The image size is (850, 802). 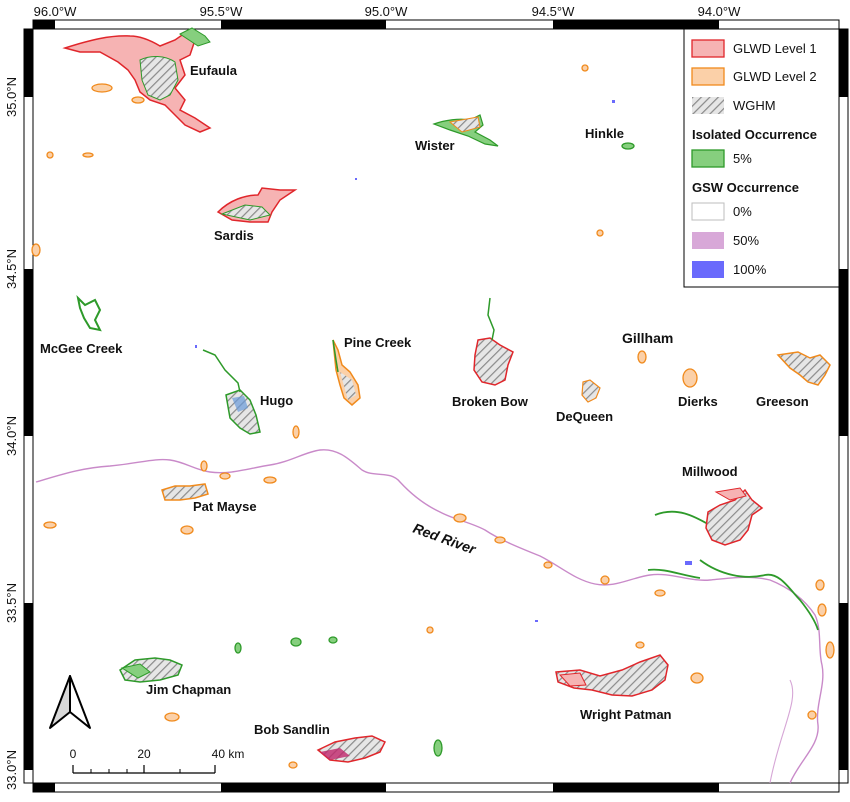 What do you see at coordinates (647, 338) in the screenshot?
I see `label-gillham: Gillham` at bounding box center [647, 338].